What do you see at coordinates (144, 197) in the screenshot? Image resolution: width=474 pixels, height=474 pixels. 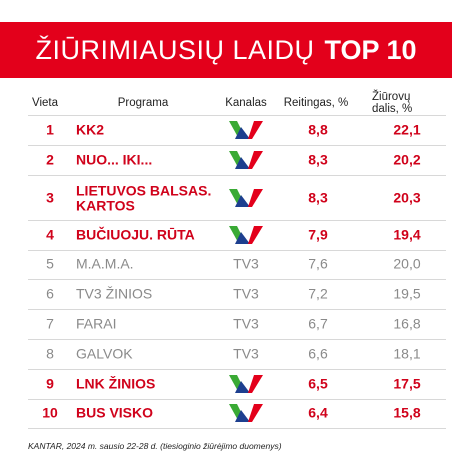 I see `program: LIETUVOS BALSAS. KARTOS` at bounding box center [144, 197].